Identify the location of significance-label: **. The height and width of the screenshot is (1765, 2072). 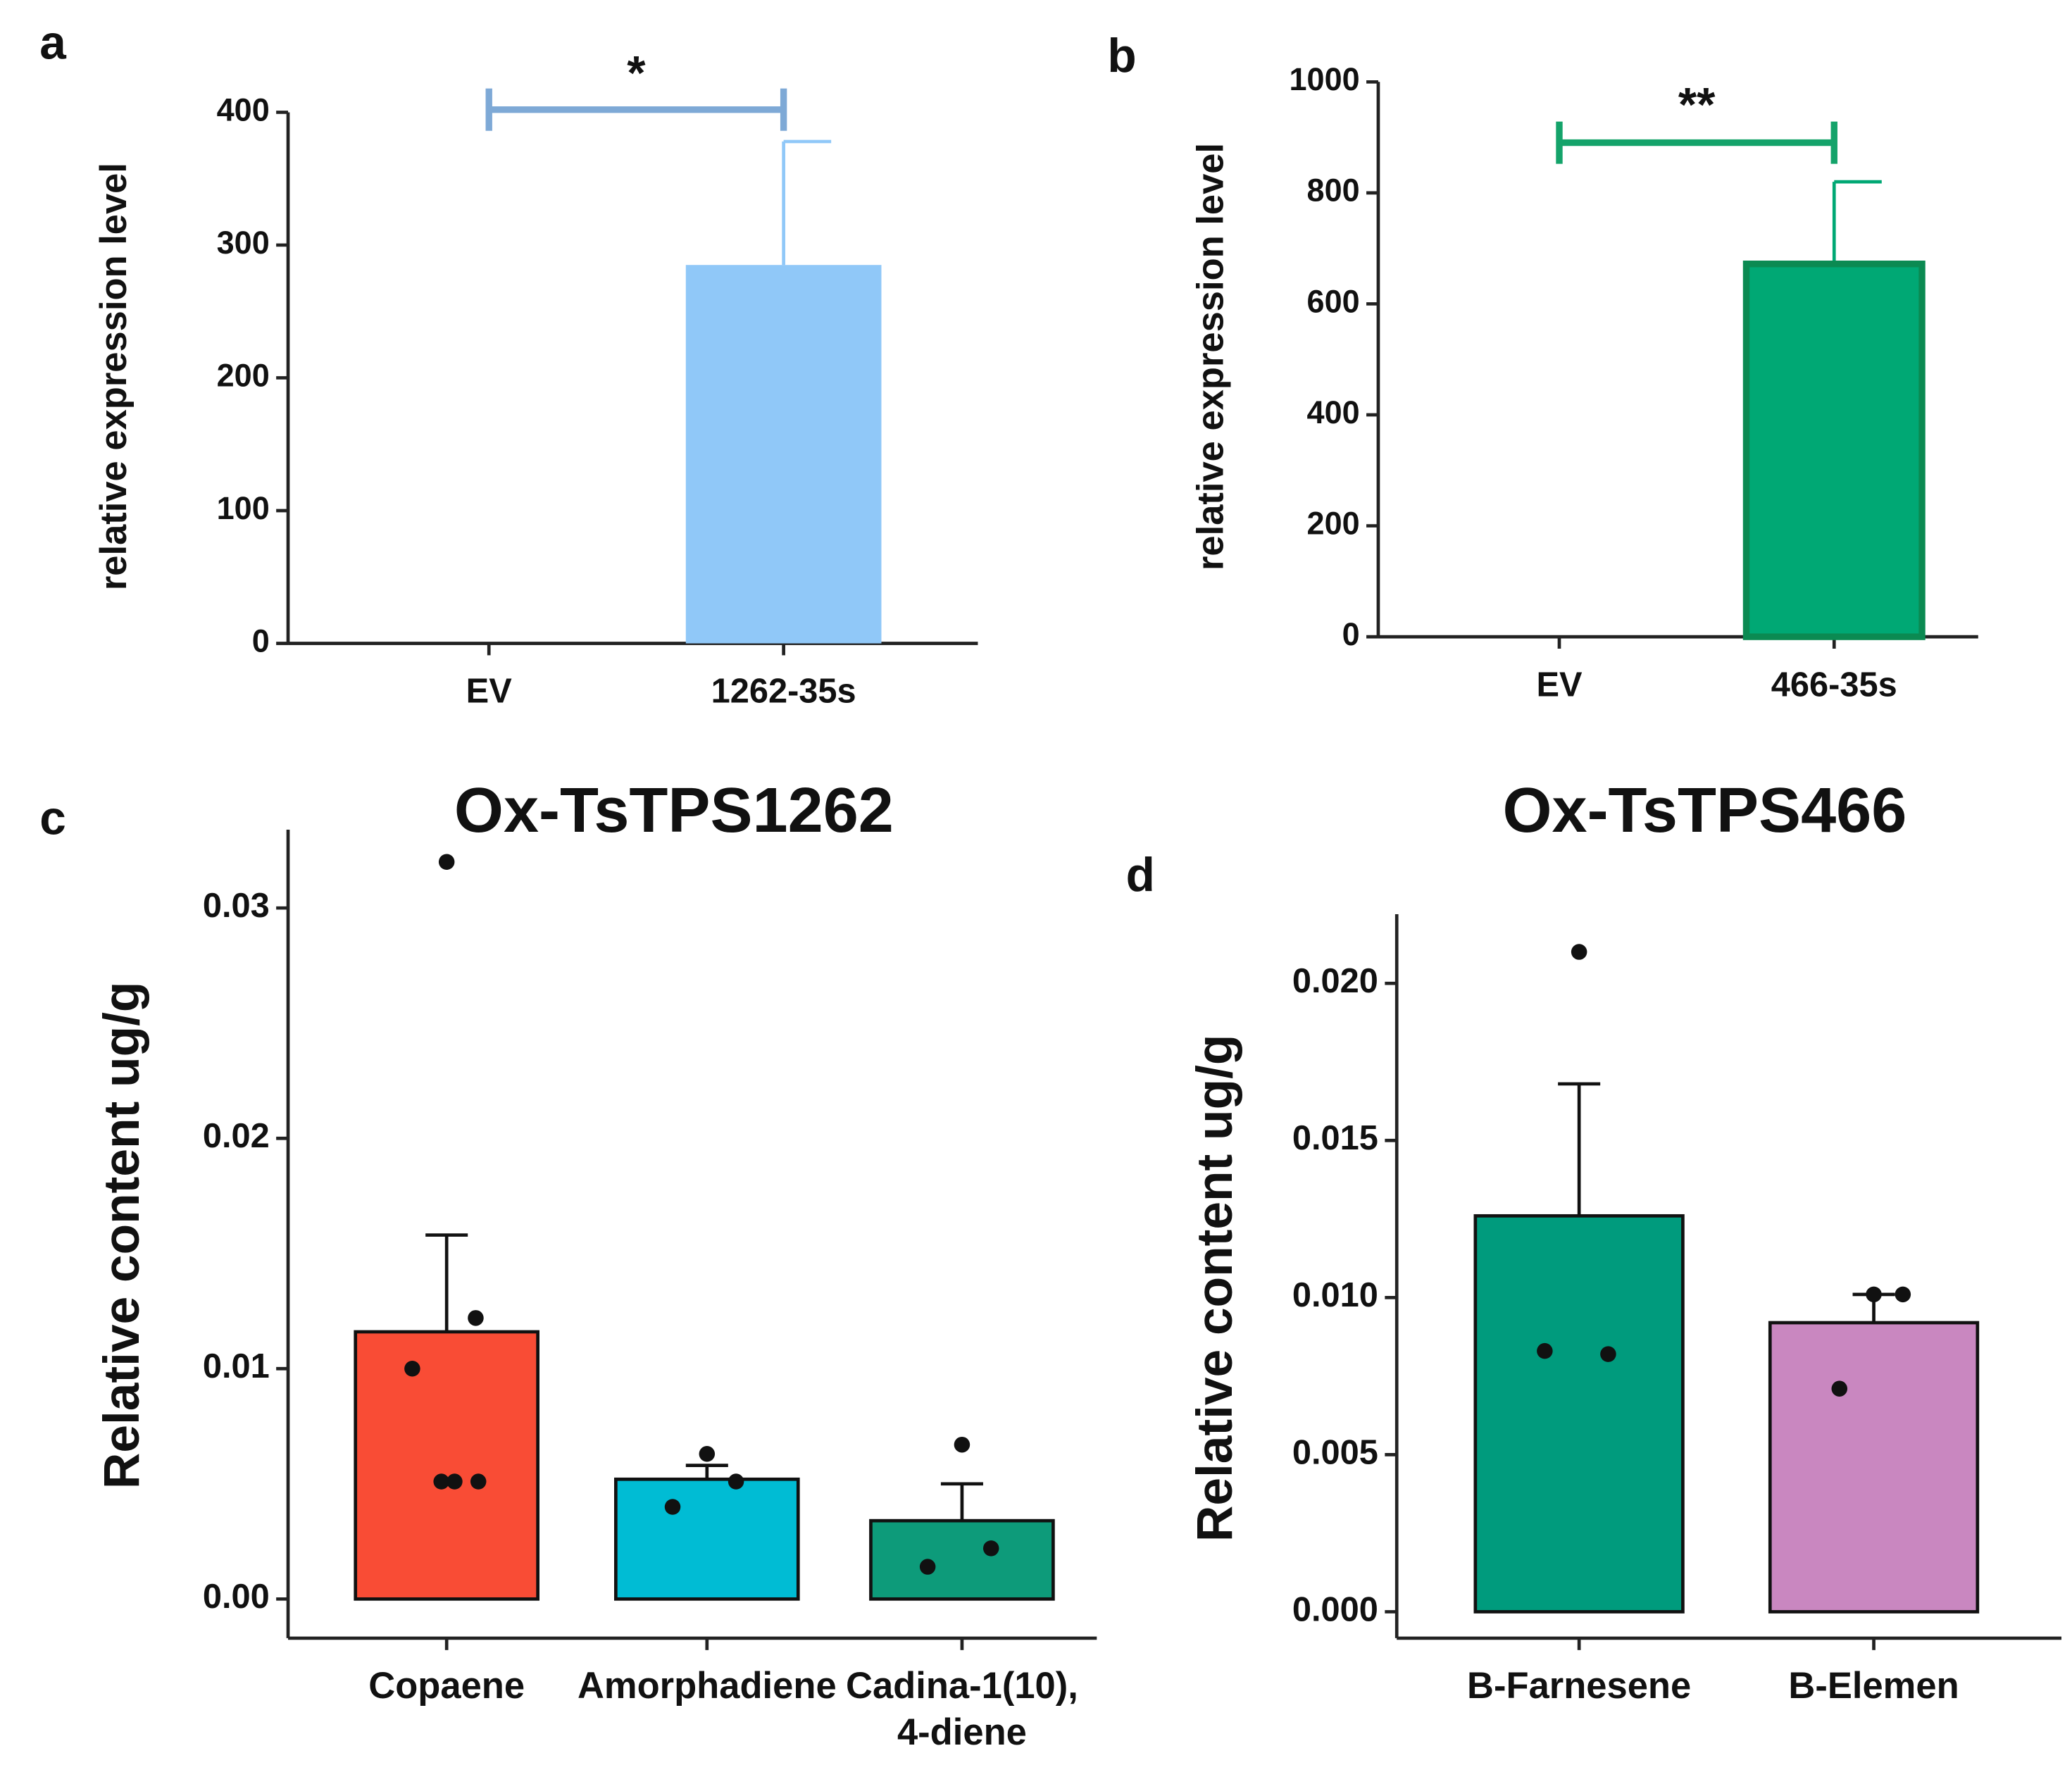
(1697, 105).